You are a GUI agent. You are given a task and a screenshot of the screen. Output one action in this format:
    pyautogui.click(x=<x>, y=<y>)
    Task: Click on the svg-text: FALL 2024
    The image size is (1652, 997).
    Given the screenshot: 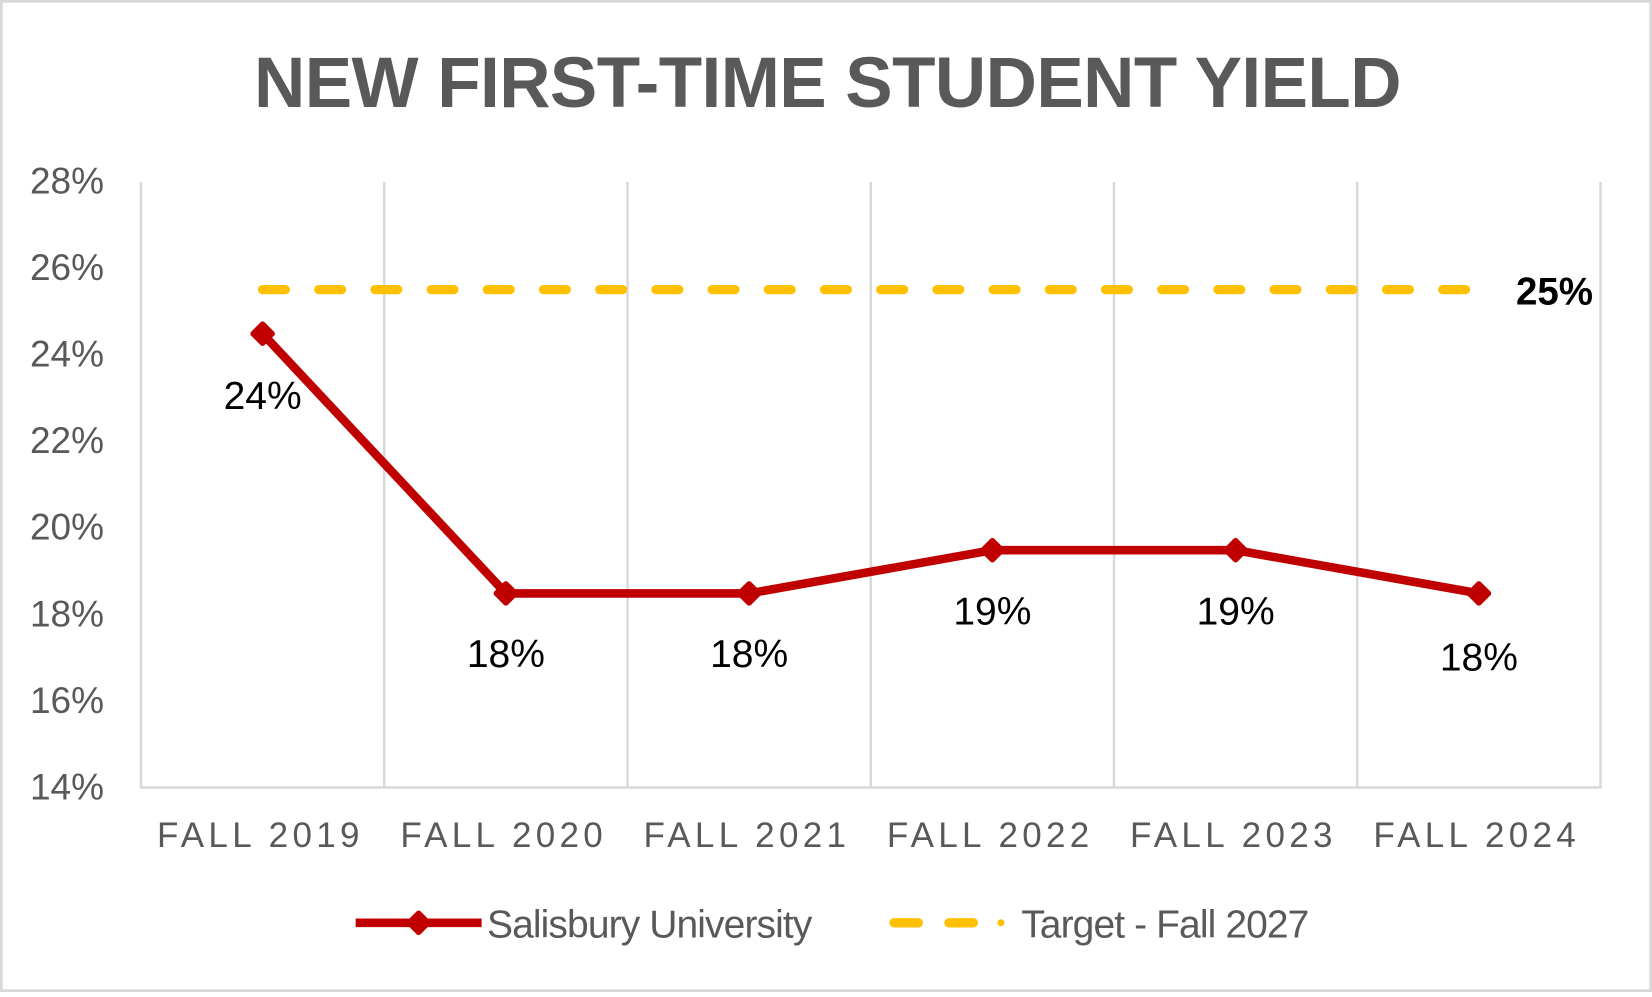 What is the action you would take?
    pyautogui.click(x=1476, y=835)
    